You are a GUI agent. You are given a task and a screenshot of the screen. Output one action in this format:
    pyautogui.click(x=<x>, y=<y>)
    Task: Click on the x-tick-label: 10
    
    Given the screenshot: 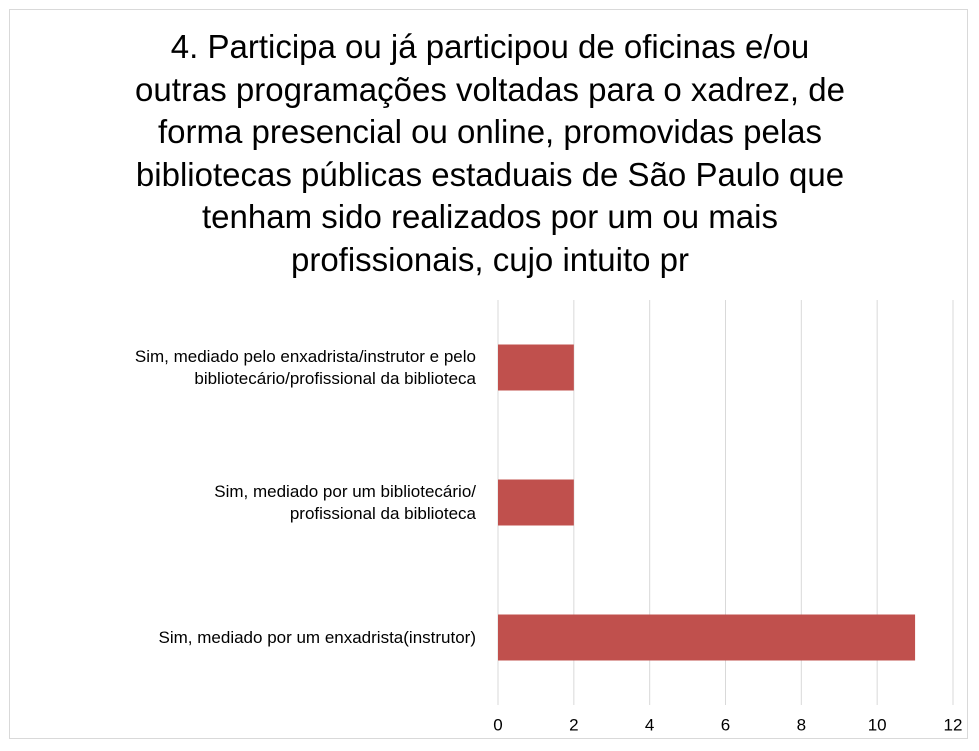 What is the action you would take?
    pyautogui.click(x=877, y=724)
    